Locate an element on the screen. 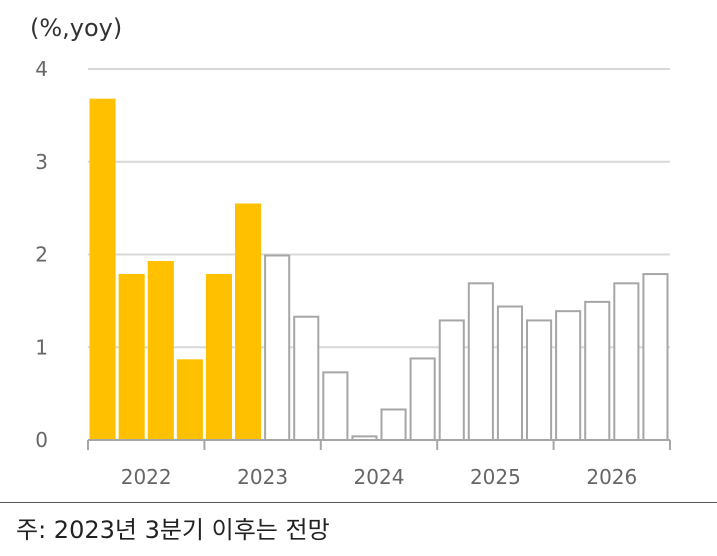 This screenshot has height=556, width=717. footnote: 주: 2023년 3분기 이후는 전망 is located at coordinates (173, 530).